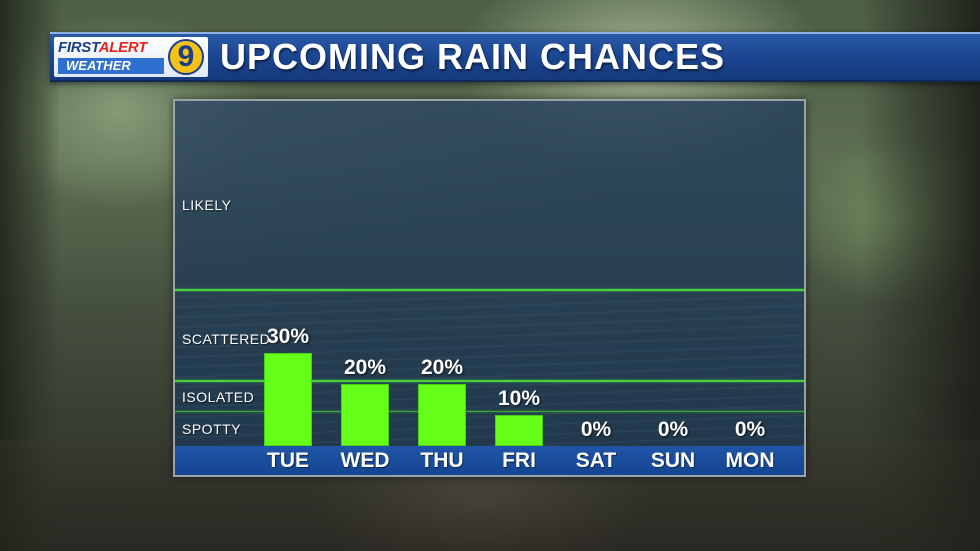  Describe the element at coordinates (519, 430) in the screenshot. I see `bar-fri` at that location.